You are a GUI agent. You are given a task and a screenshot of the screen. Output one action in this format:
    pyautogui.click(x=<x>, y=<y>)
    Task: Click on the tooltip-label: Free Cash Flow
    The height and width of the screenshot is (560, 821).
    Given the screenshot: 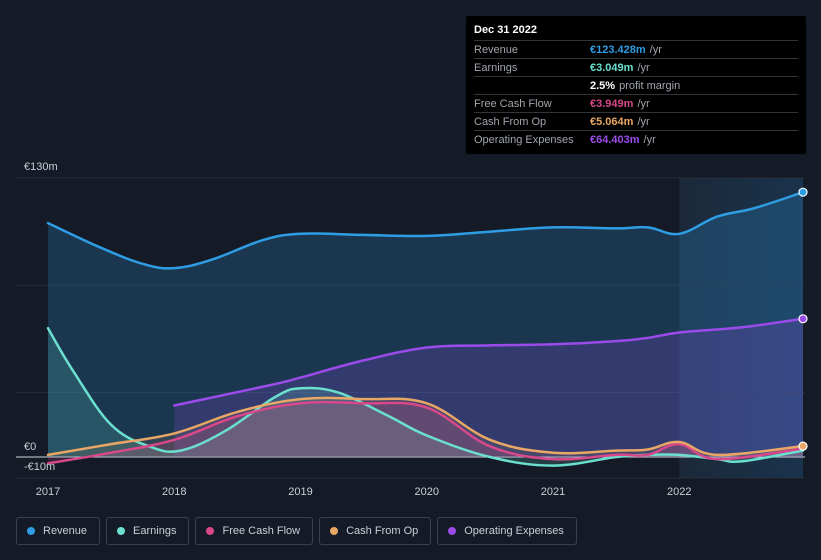 What is the action you would take?
    pyautogui.click(x=513, y=103)
    